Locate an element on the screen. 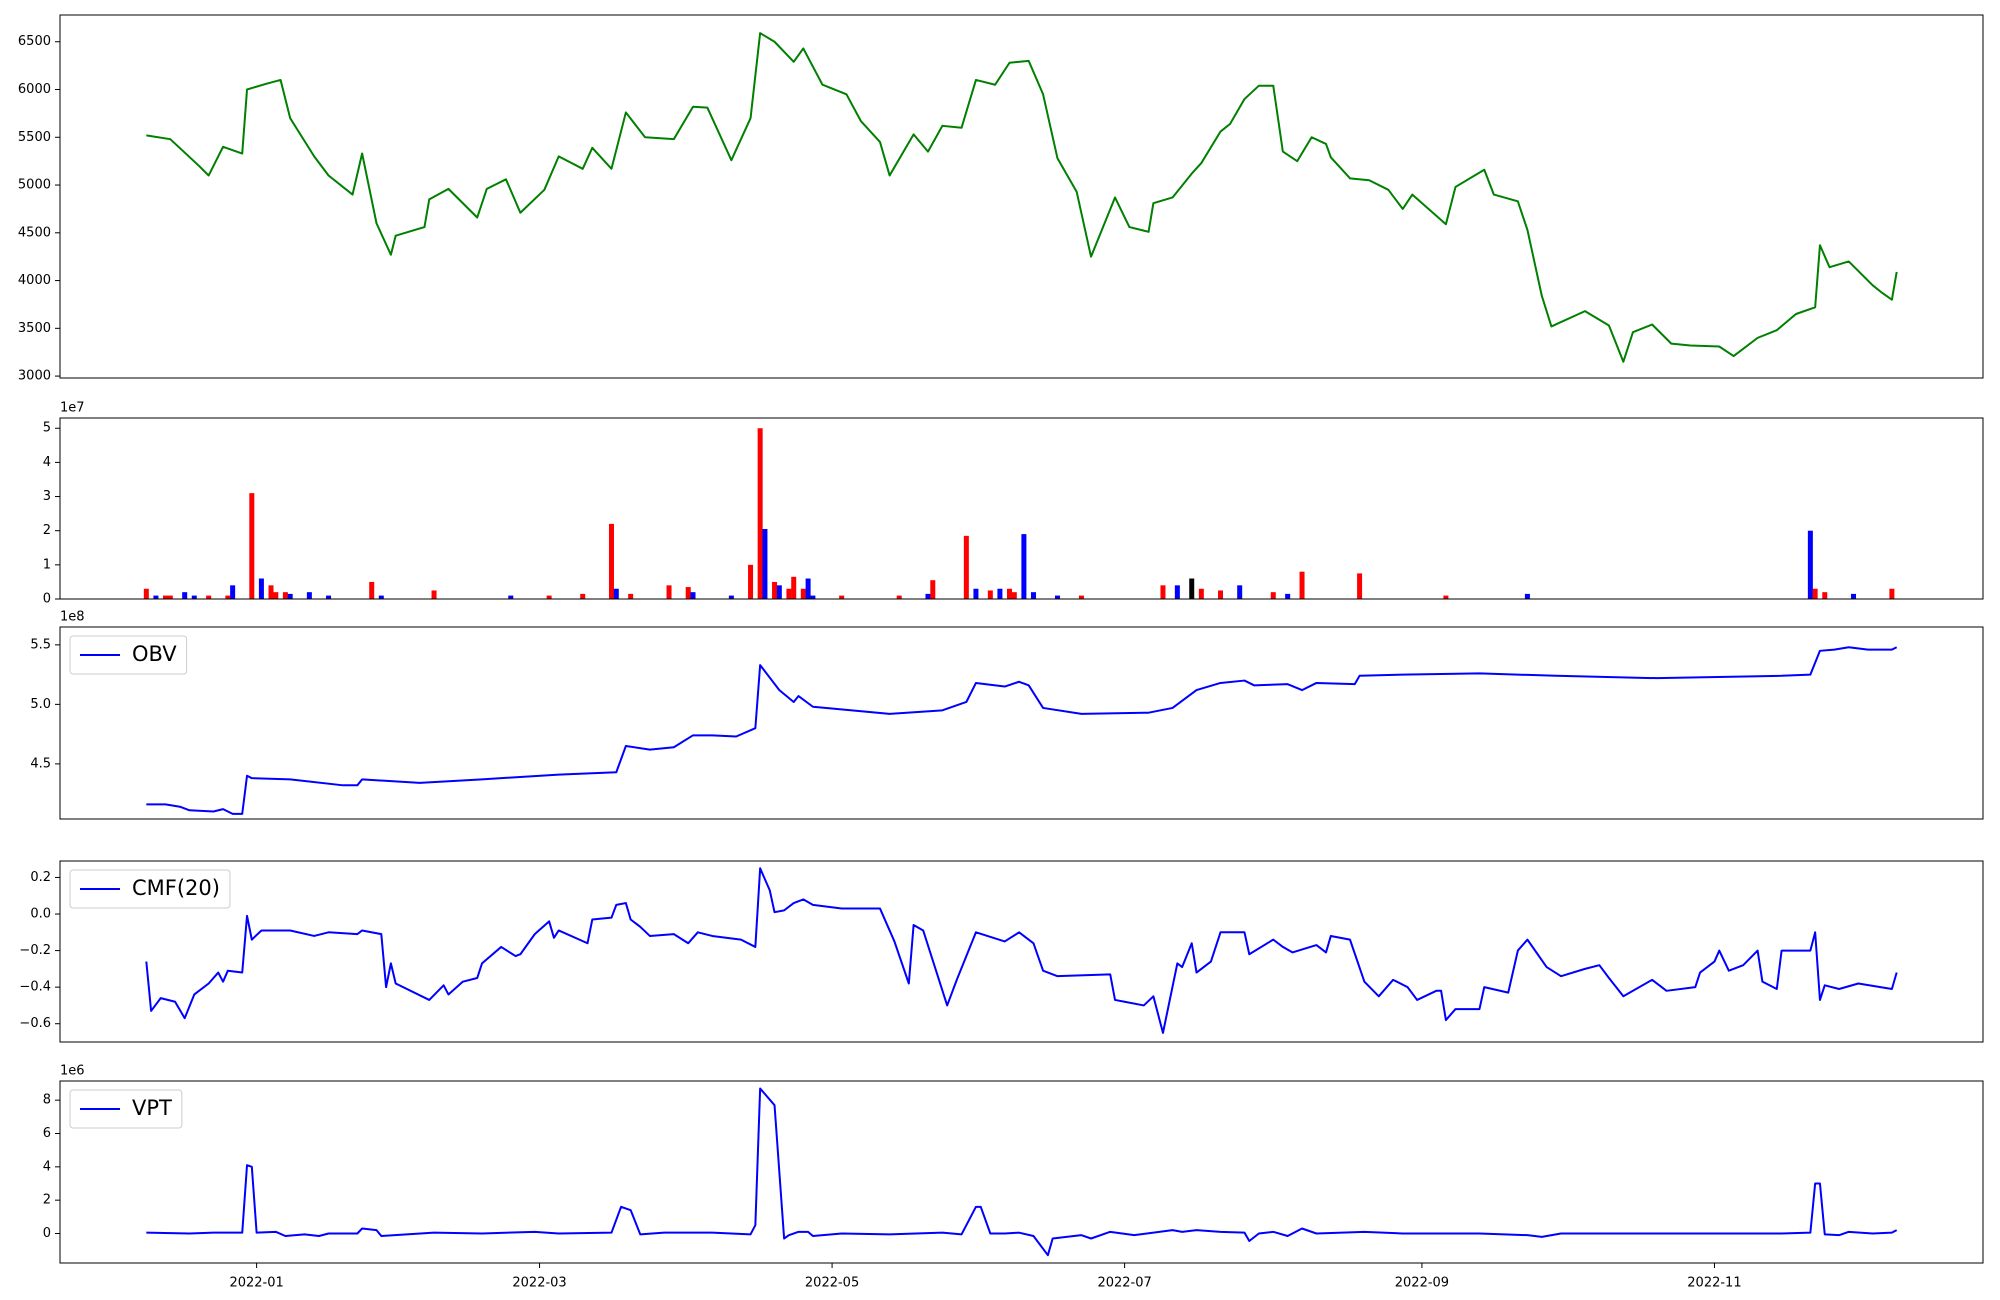 This screenshot has height=1300, width=2000. y-tick-label: 4.5 is located at coordinates (40, 763).